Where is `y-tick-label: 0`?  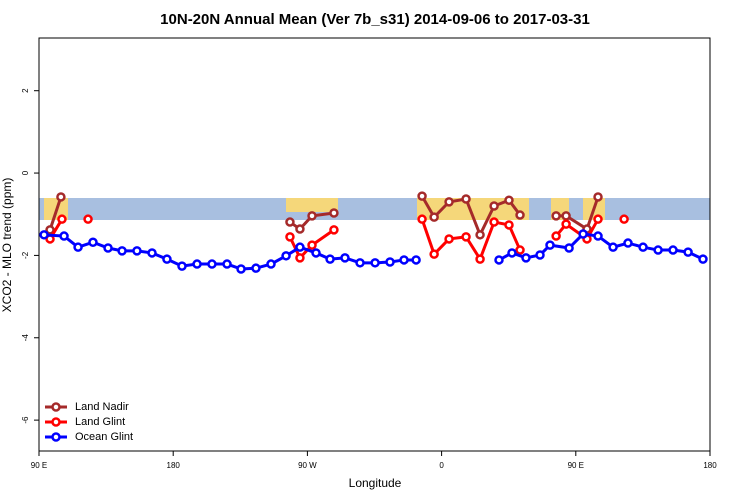
y-tick-label: 0 is located at coordinates (25, 172).